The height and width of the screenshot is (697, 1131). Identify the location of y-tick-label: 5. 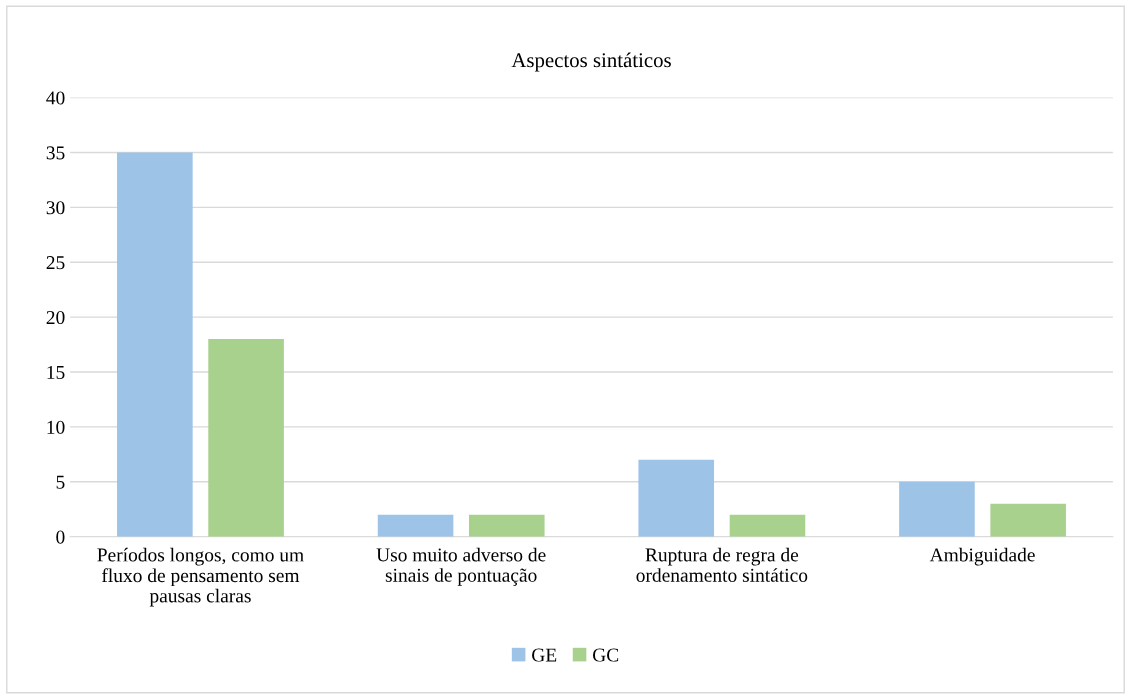
(60, 482).